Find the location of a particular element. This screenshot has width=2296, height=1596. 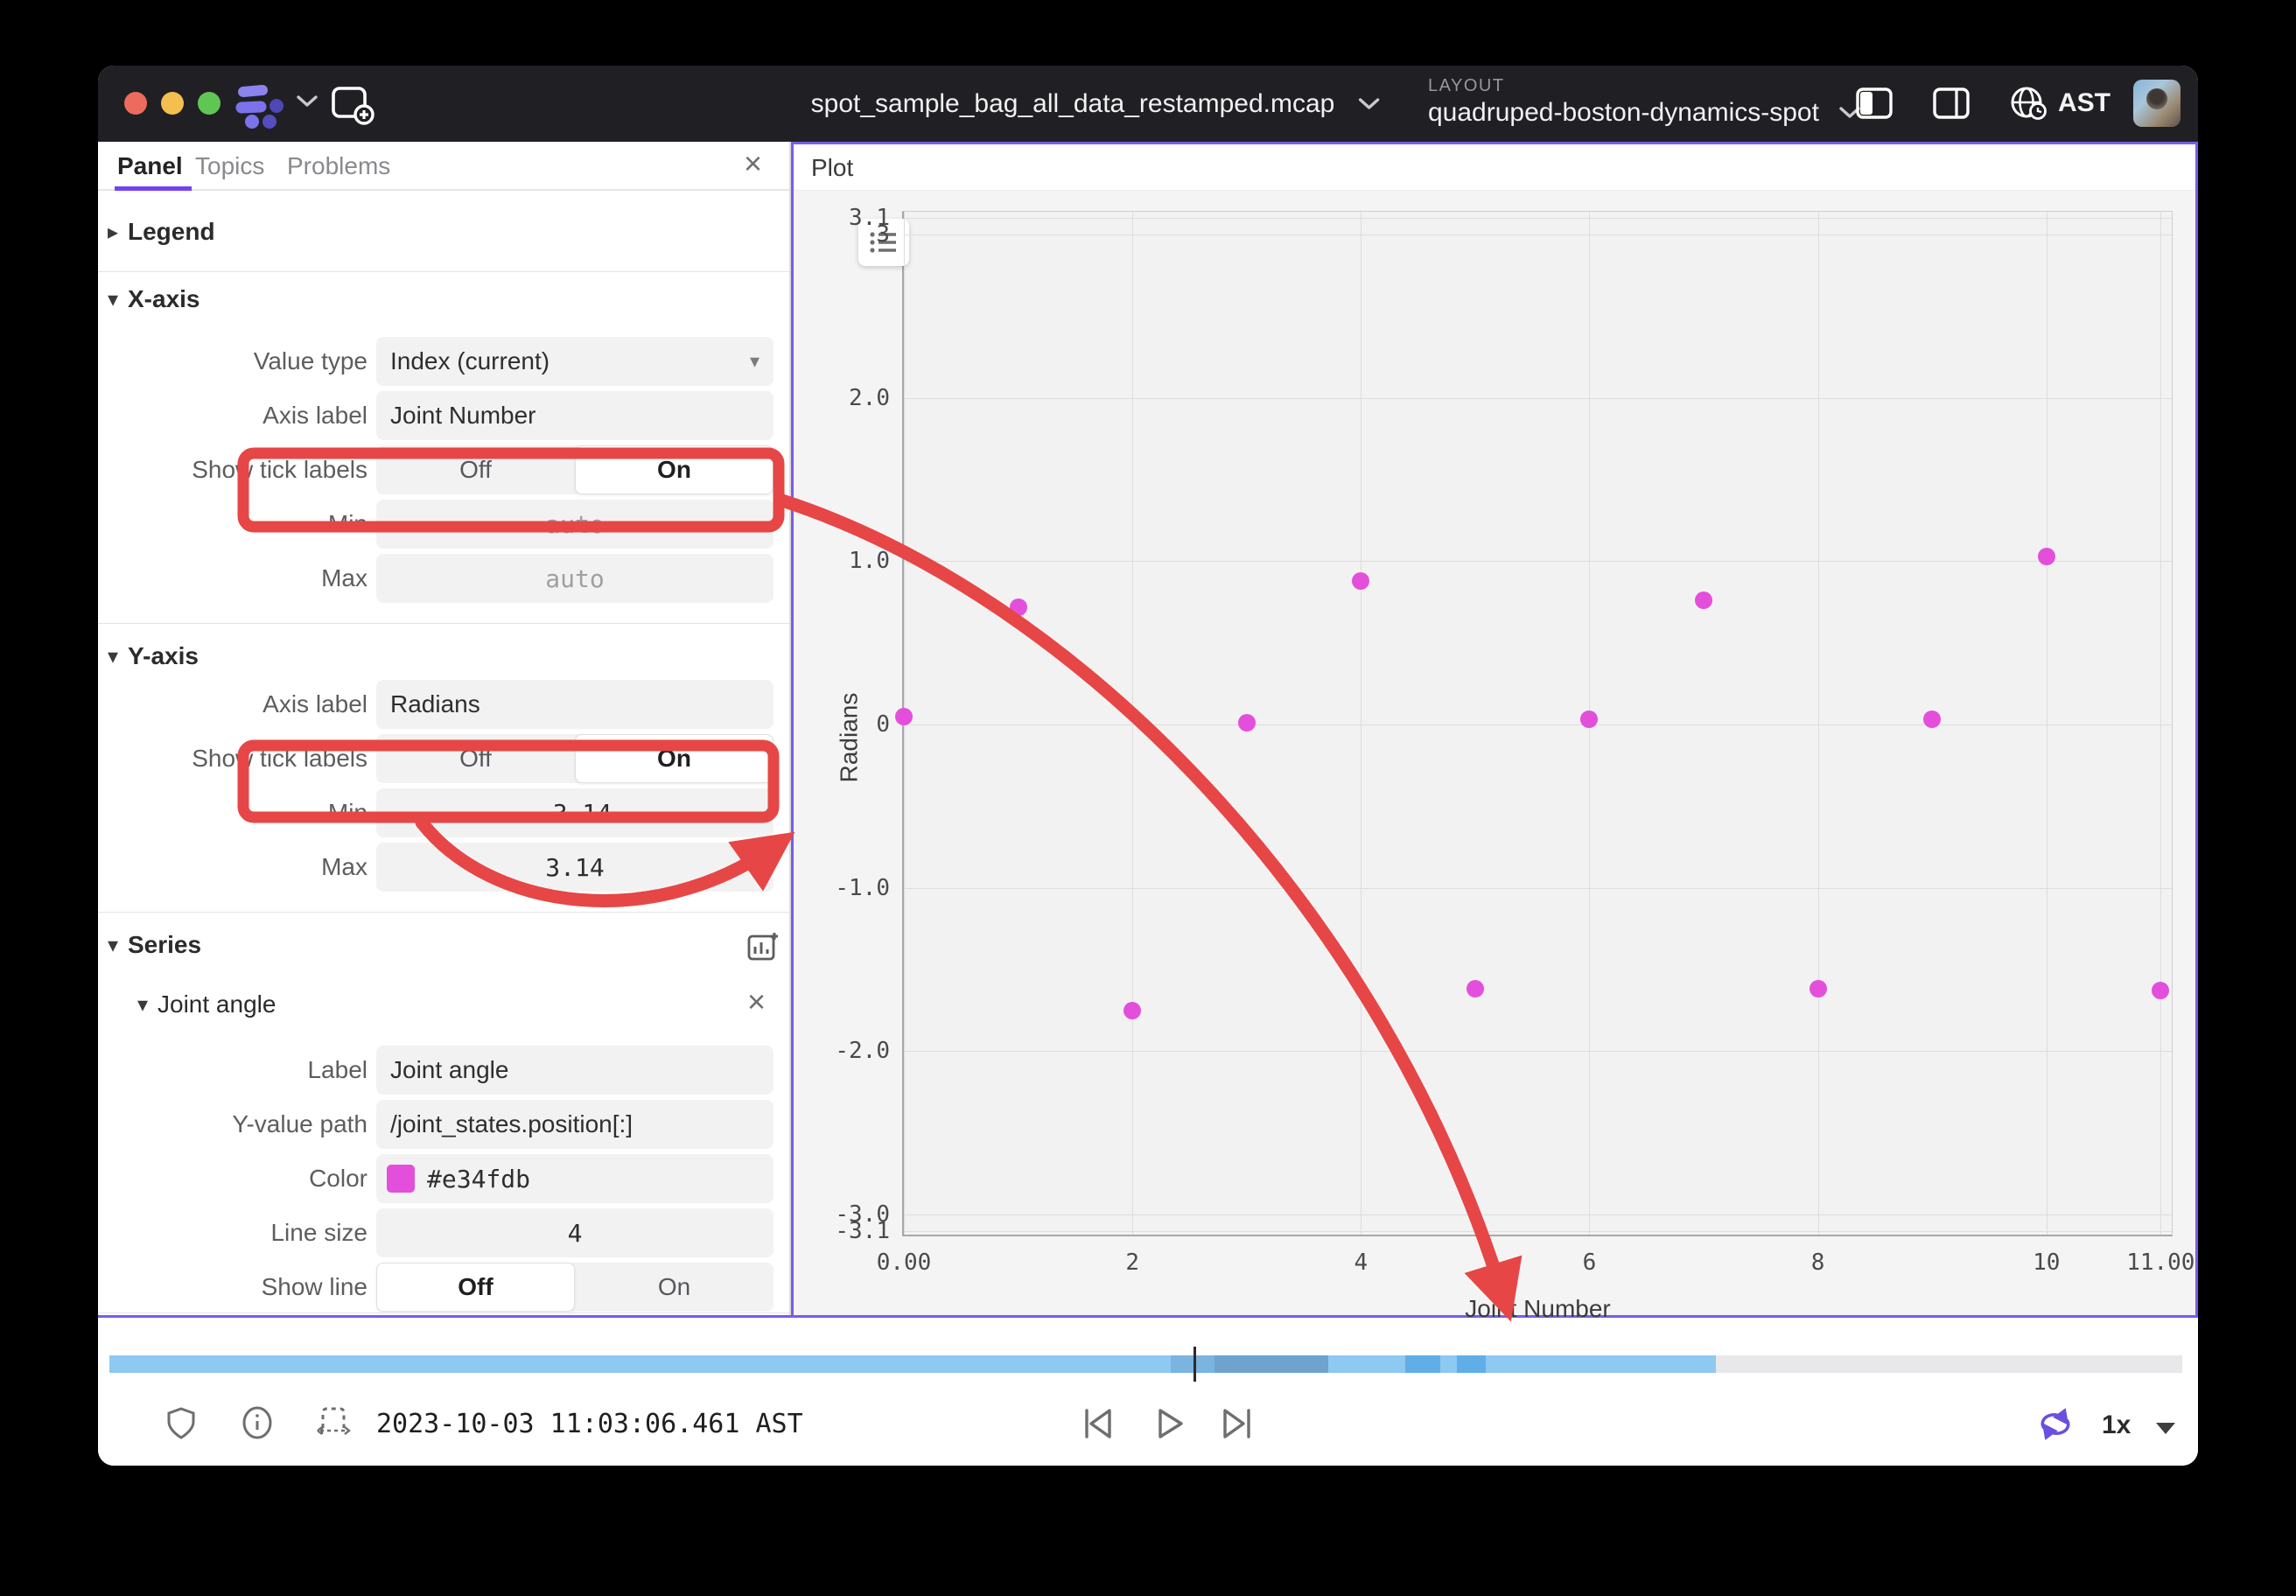

tab-problems: Problems is located at coordinates (339, 165).